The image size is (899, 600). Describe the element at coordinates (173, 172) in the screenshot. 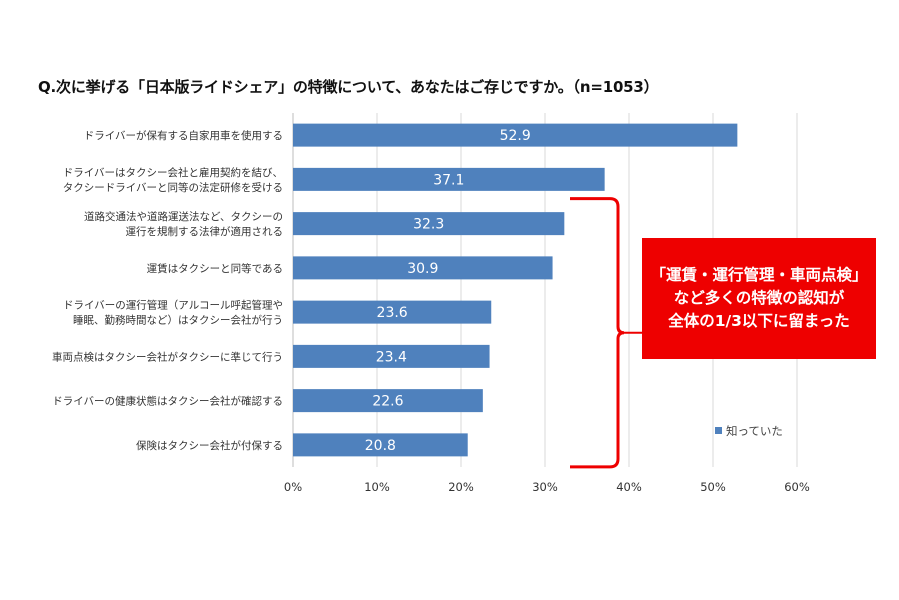

I see `category-label: ドライバーはタクシー会社と雇用契約を結び、` at that location.